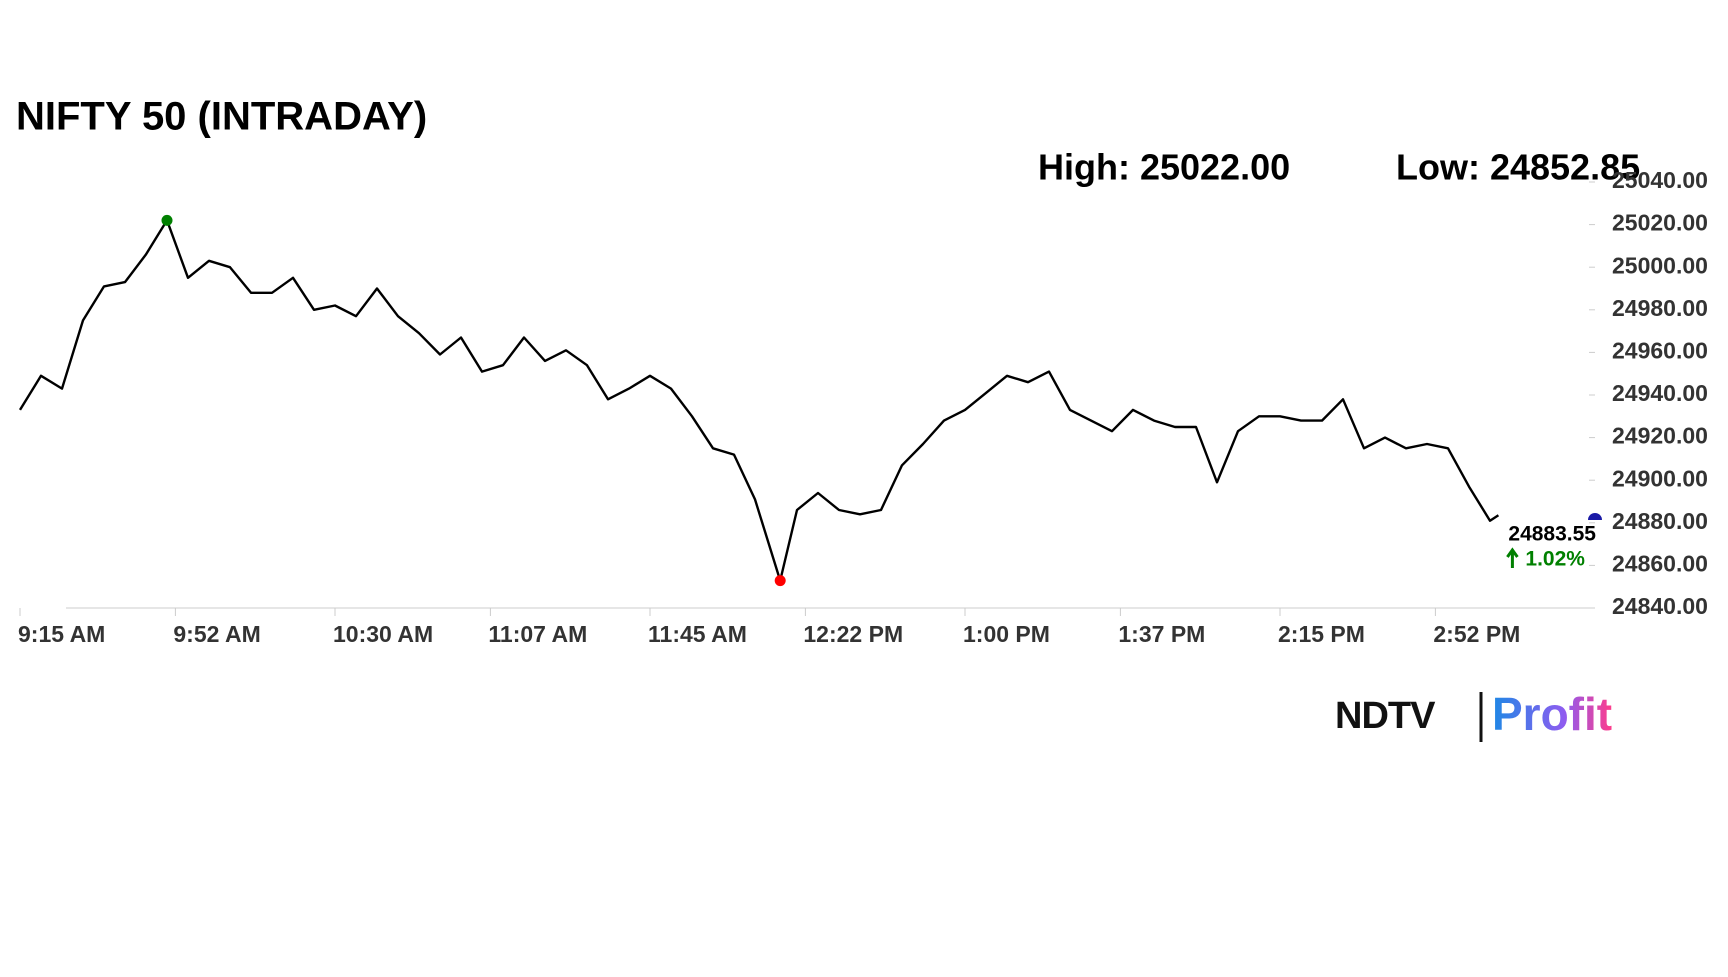 The image size is (1728, 977). What do you see at coordinates (1518, 167) in the screenshot?
I see `low-label: Low: 24852.85` at bounding box center [1518, 167].